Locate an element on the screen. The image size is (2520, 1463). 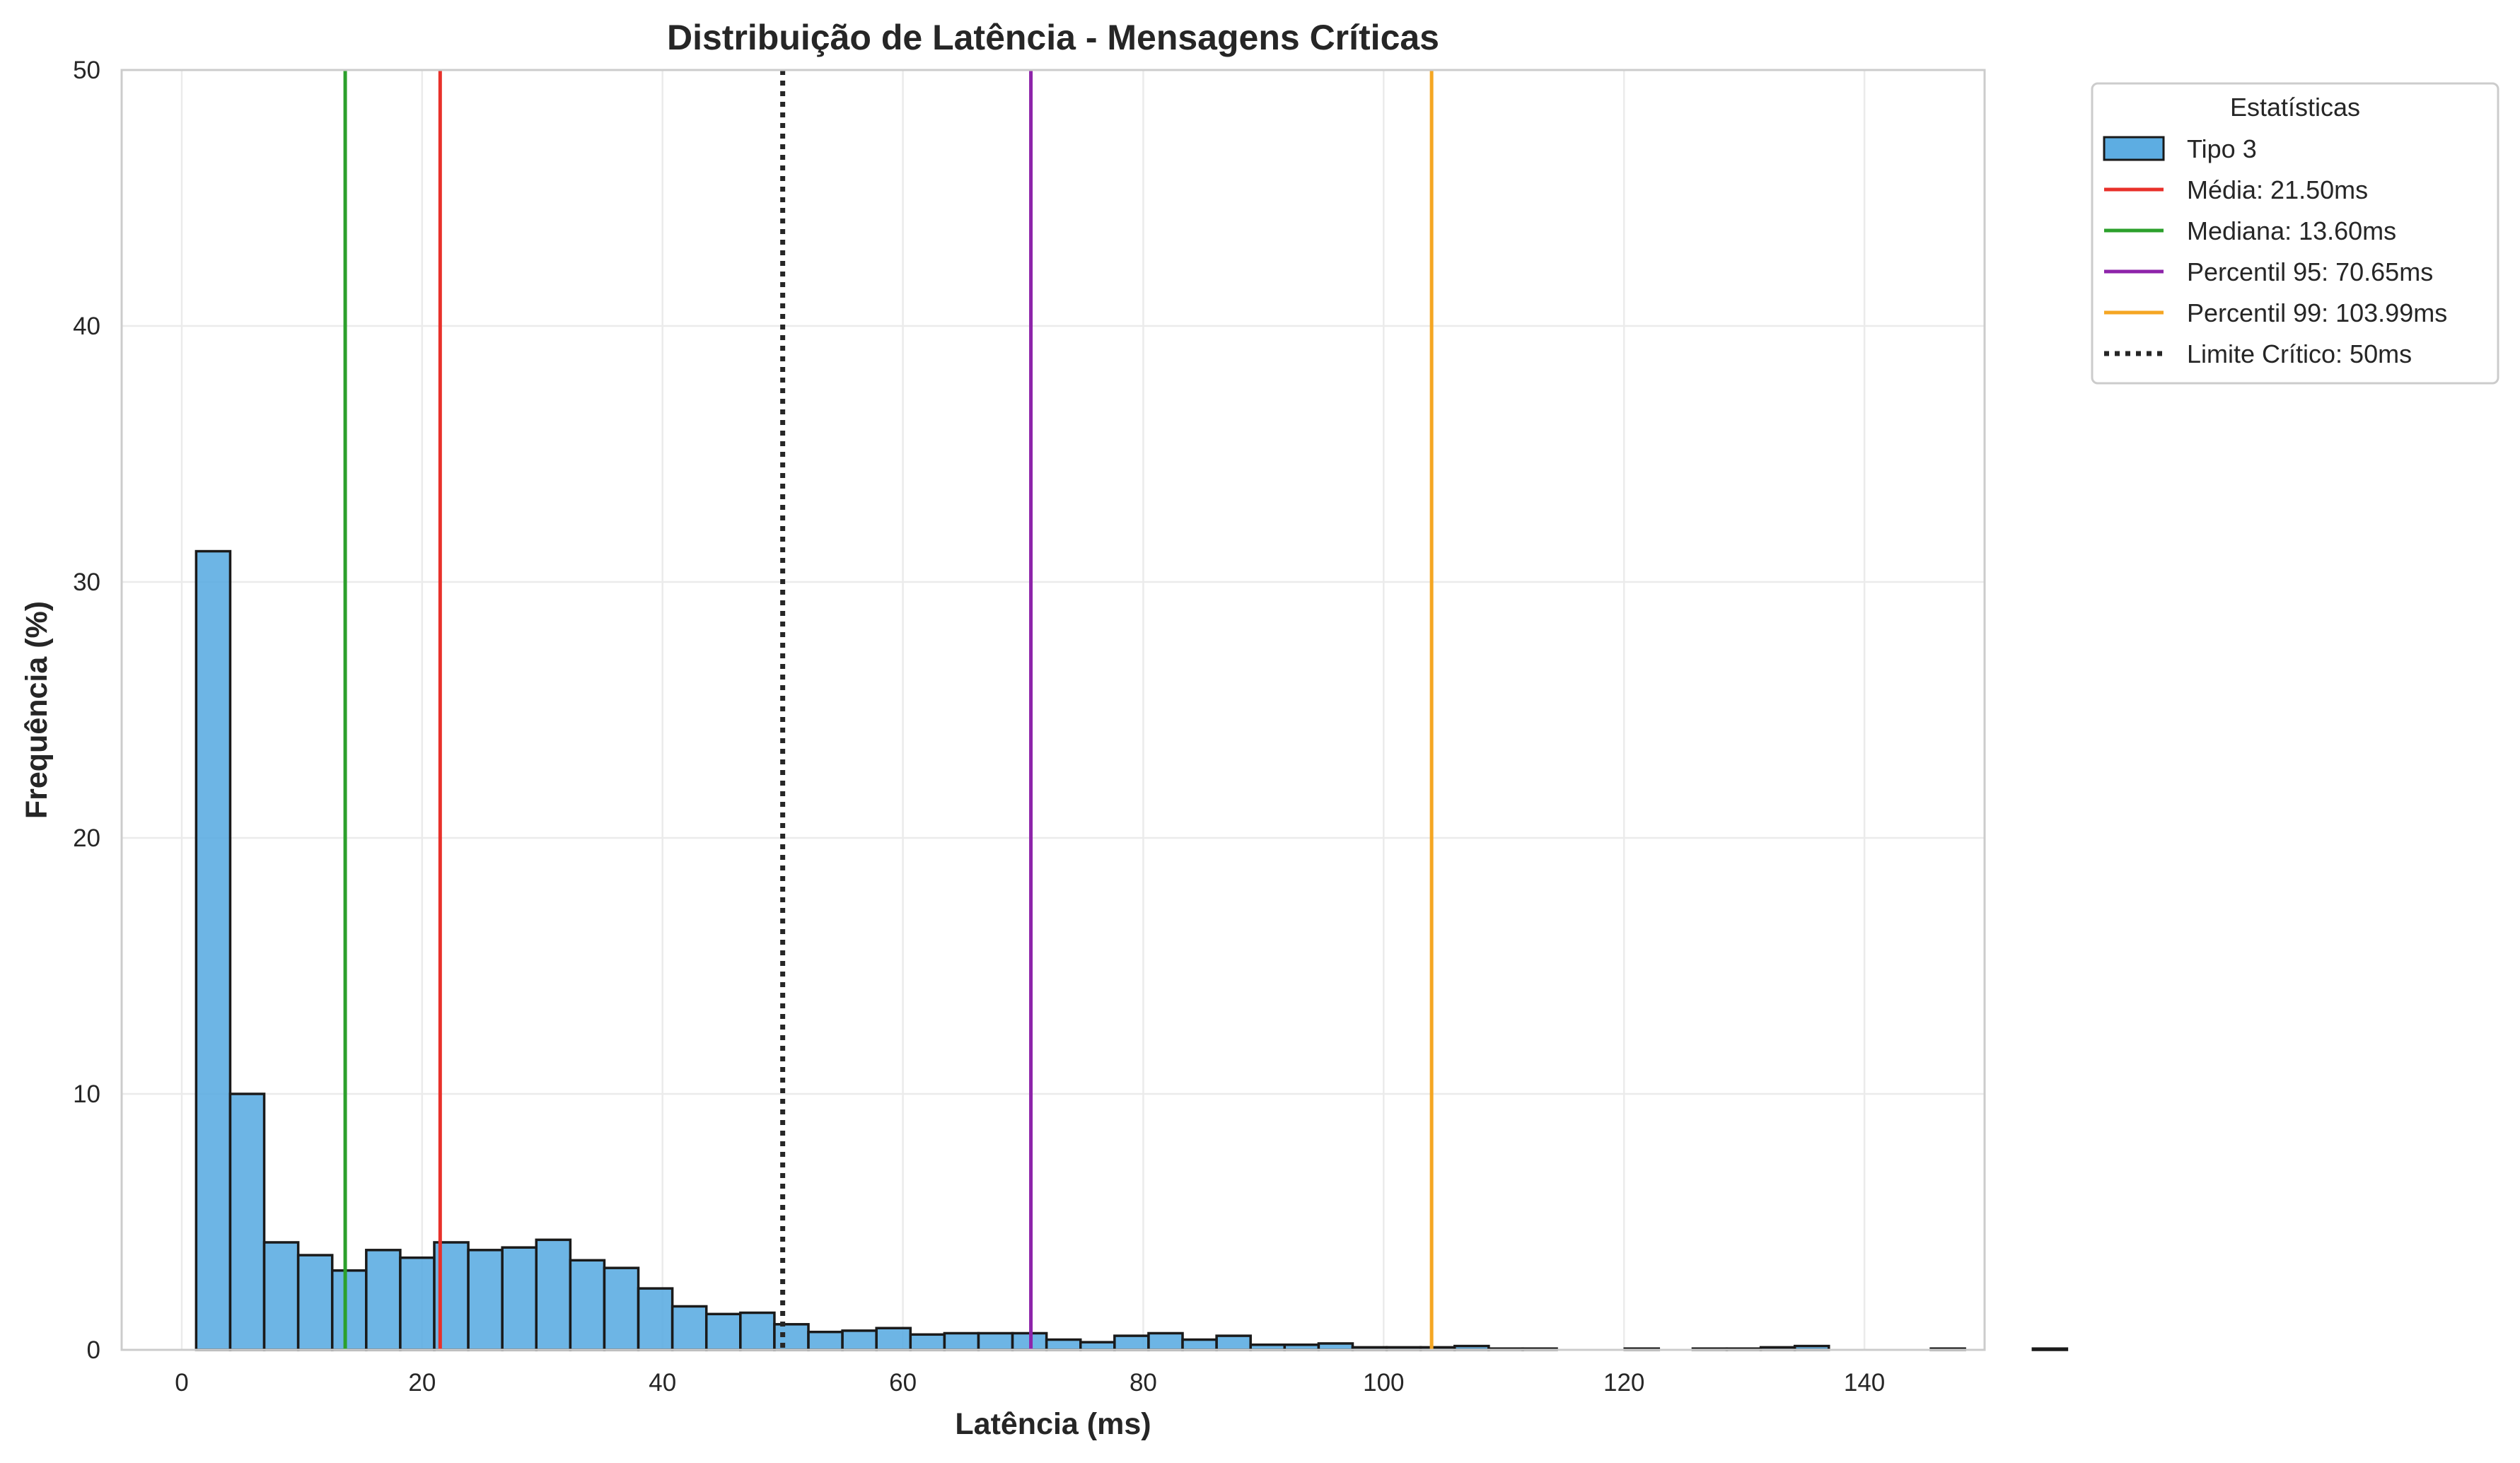
legend-box is located at coordinates (2295, 234).